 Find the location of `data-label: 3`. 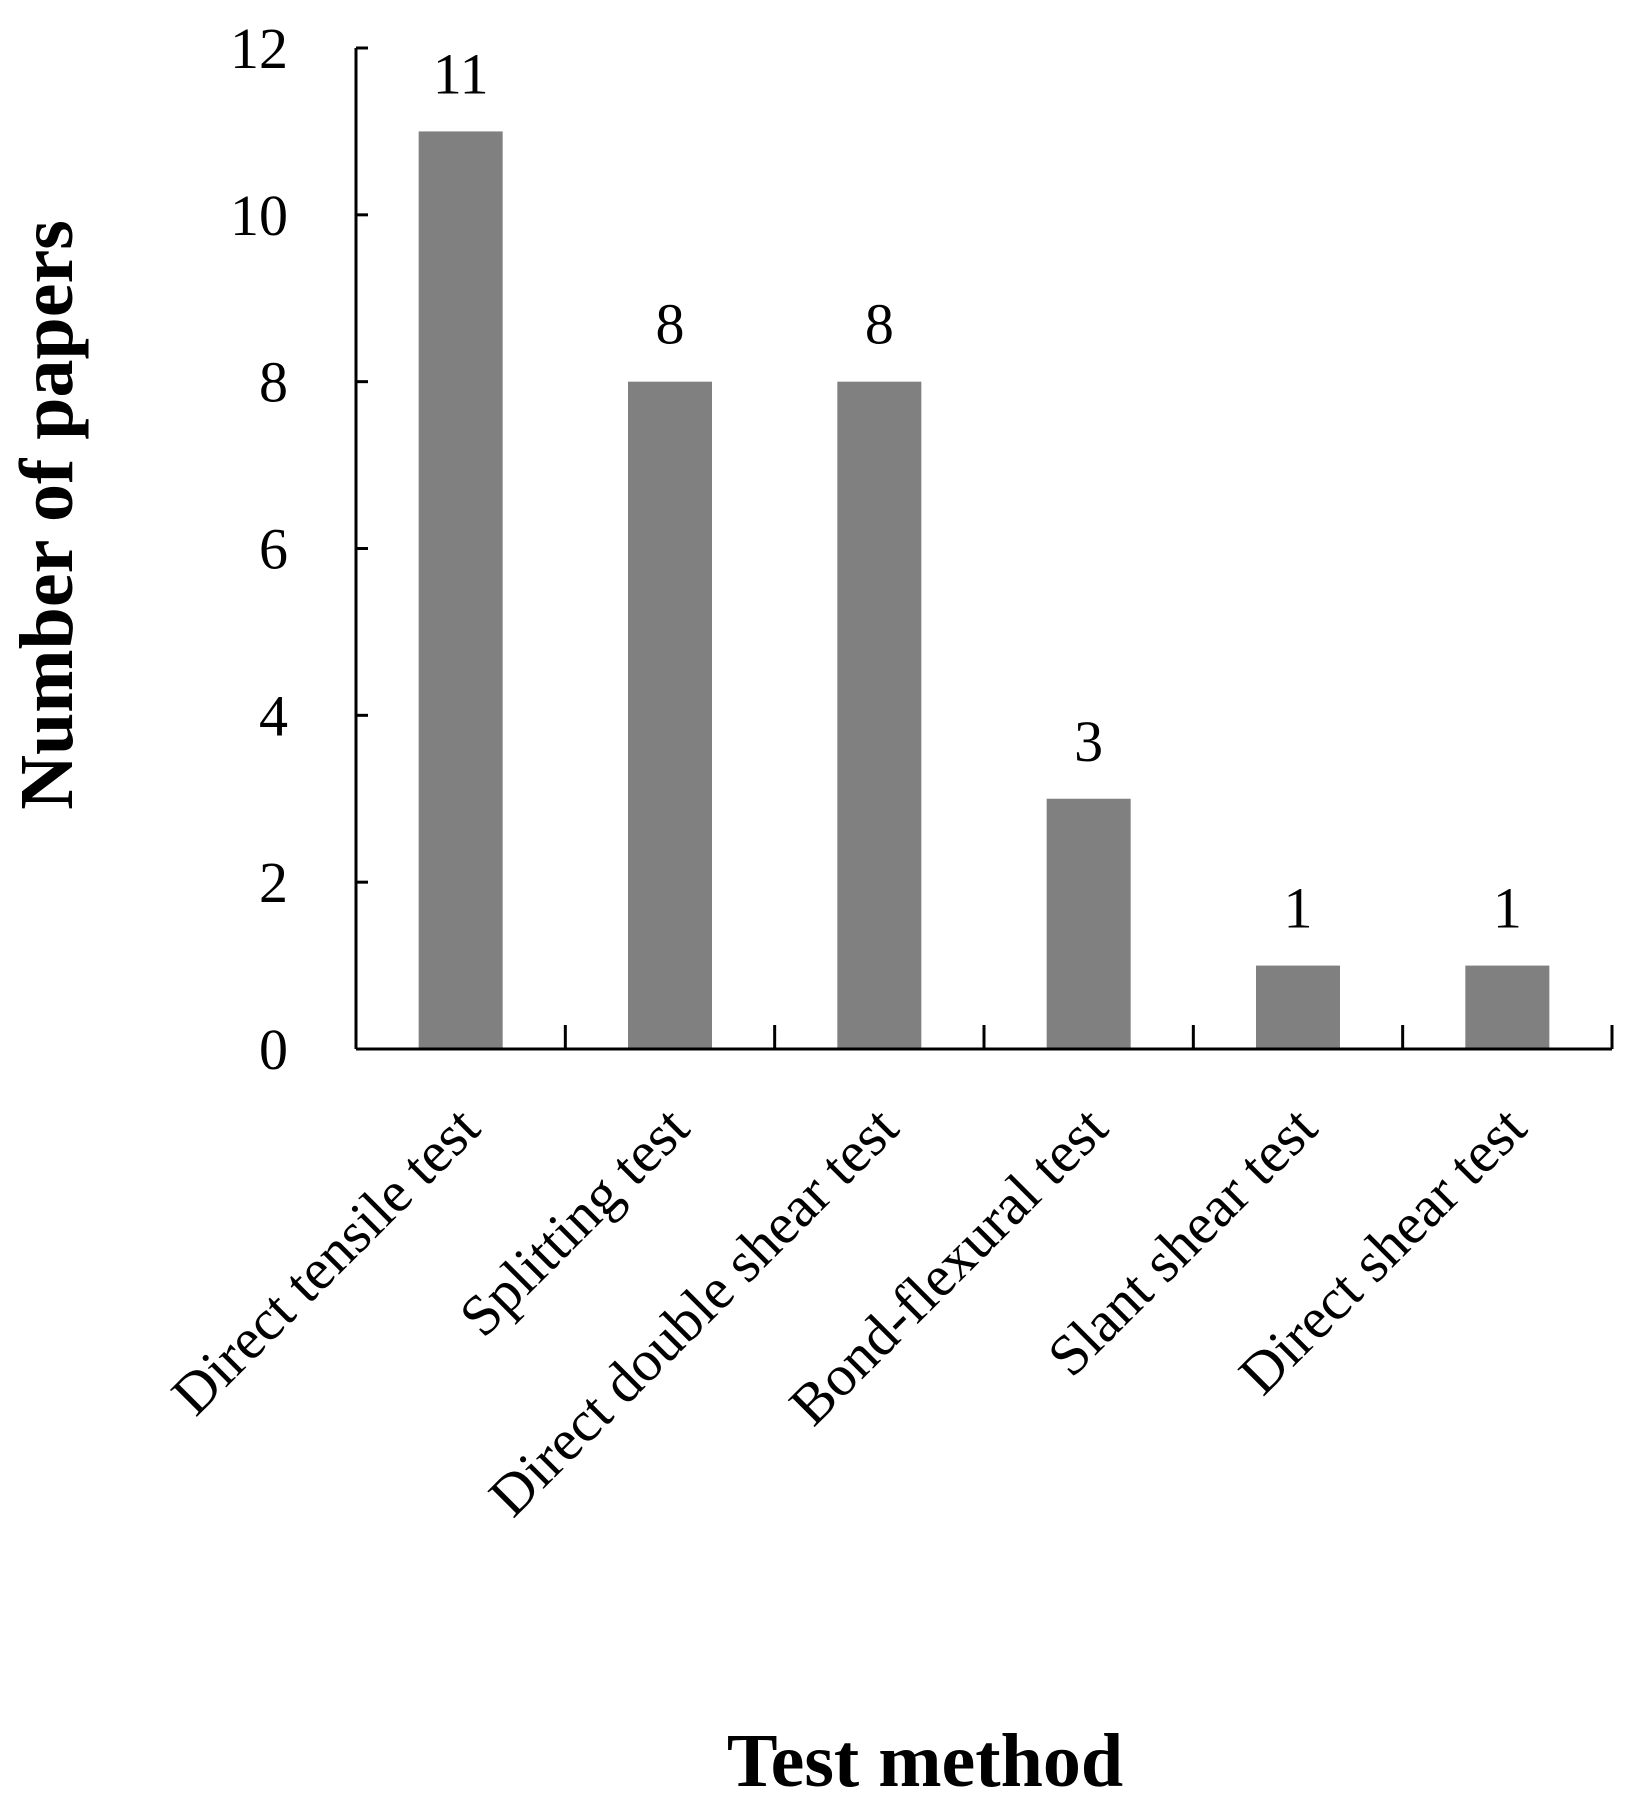

data-label: 3 is located at coordinates (1088, 741).